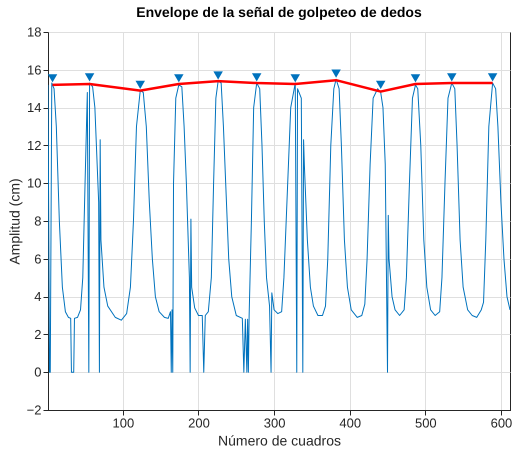  Describe the element at coordinates (501, 423) in the screenshot. I see `x-tick-label: 600` at that location.